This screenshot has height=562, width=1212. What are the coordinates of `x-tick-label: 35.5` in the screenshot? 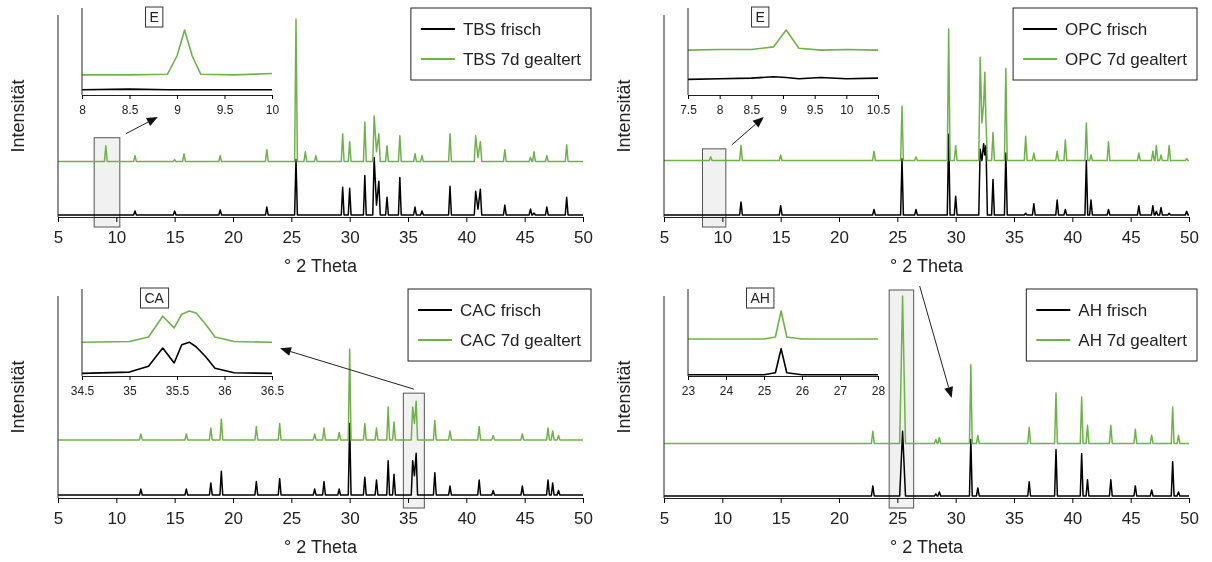 It's located at (177, 391).